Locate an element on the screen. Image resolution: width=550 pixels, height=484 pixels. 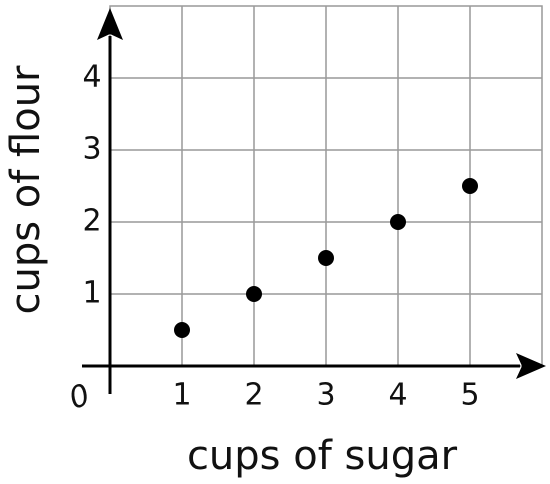
origin-label: 0 is located at coordinates (80, 396).